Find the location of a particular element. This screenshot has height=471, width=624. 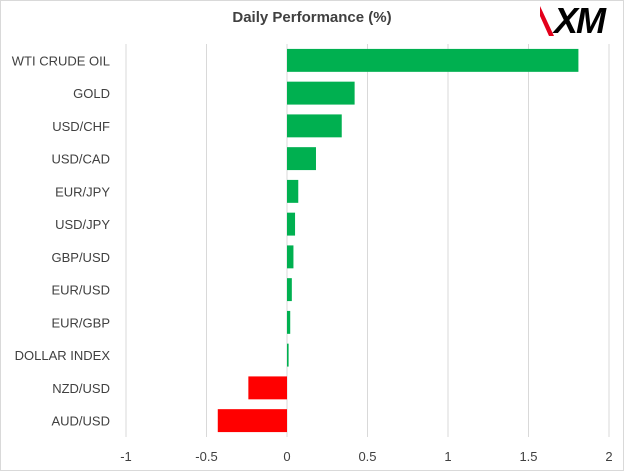

xm-logo-mark is located at coordinates (547, 21).